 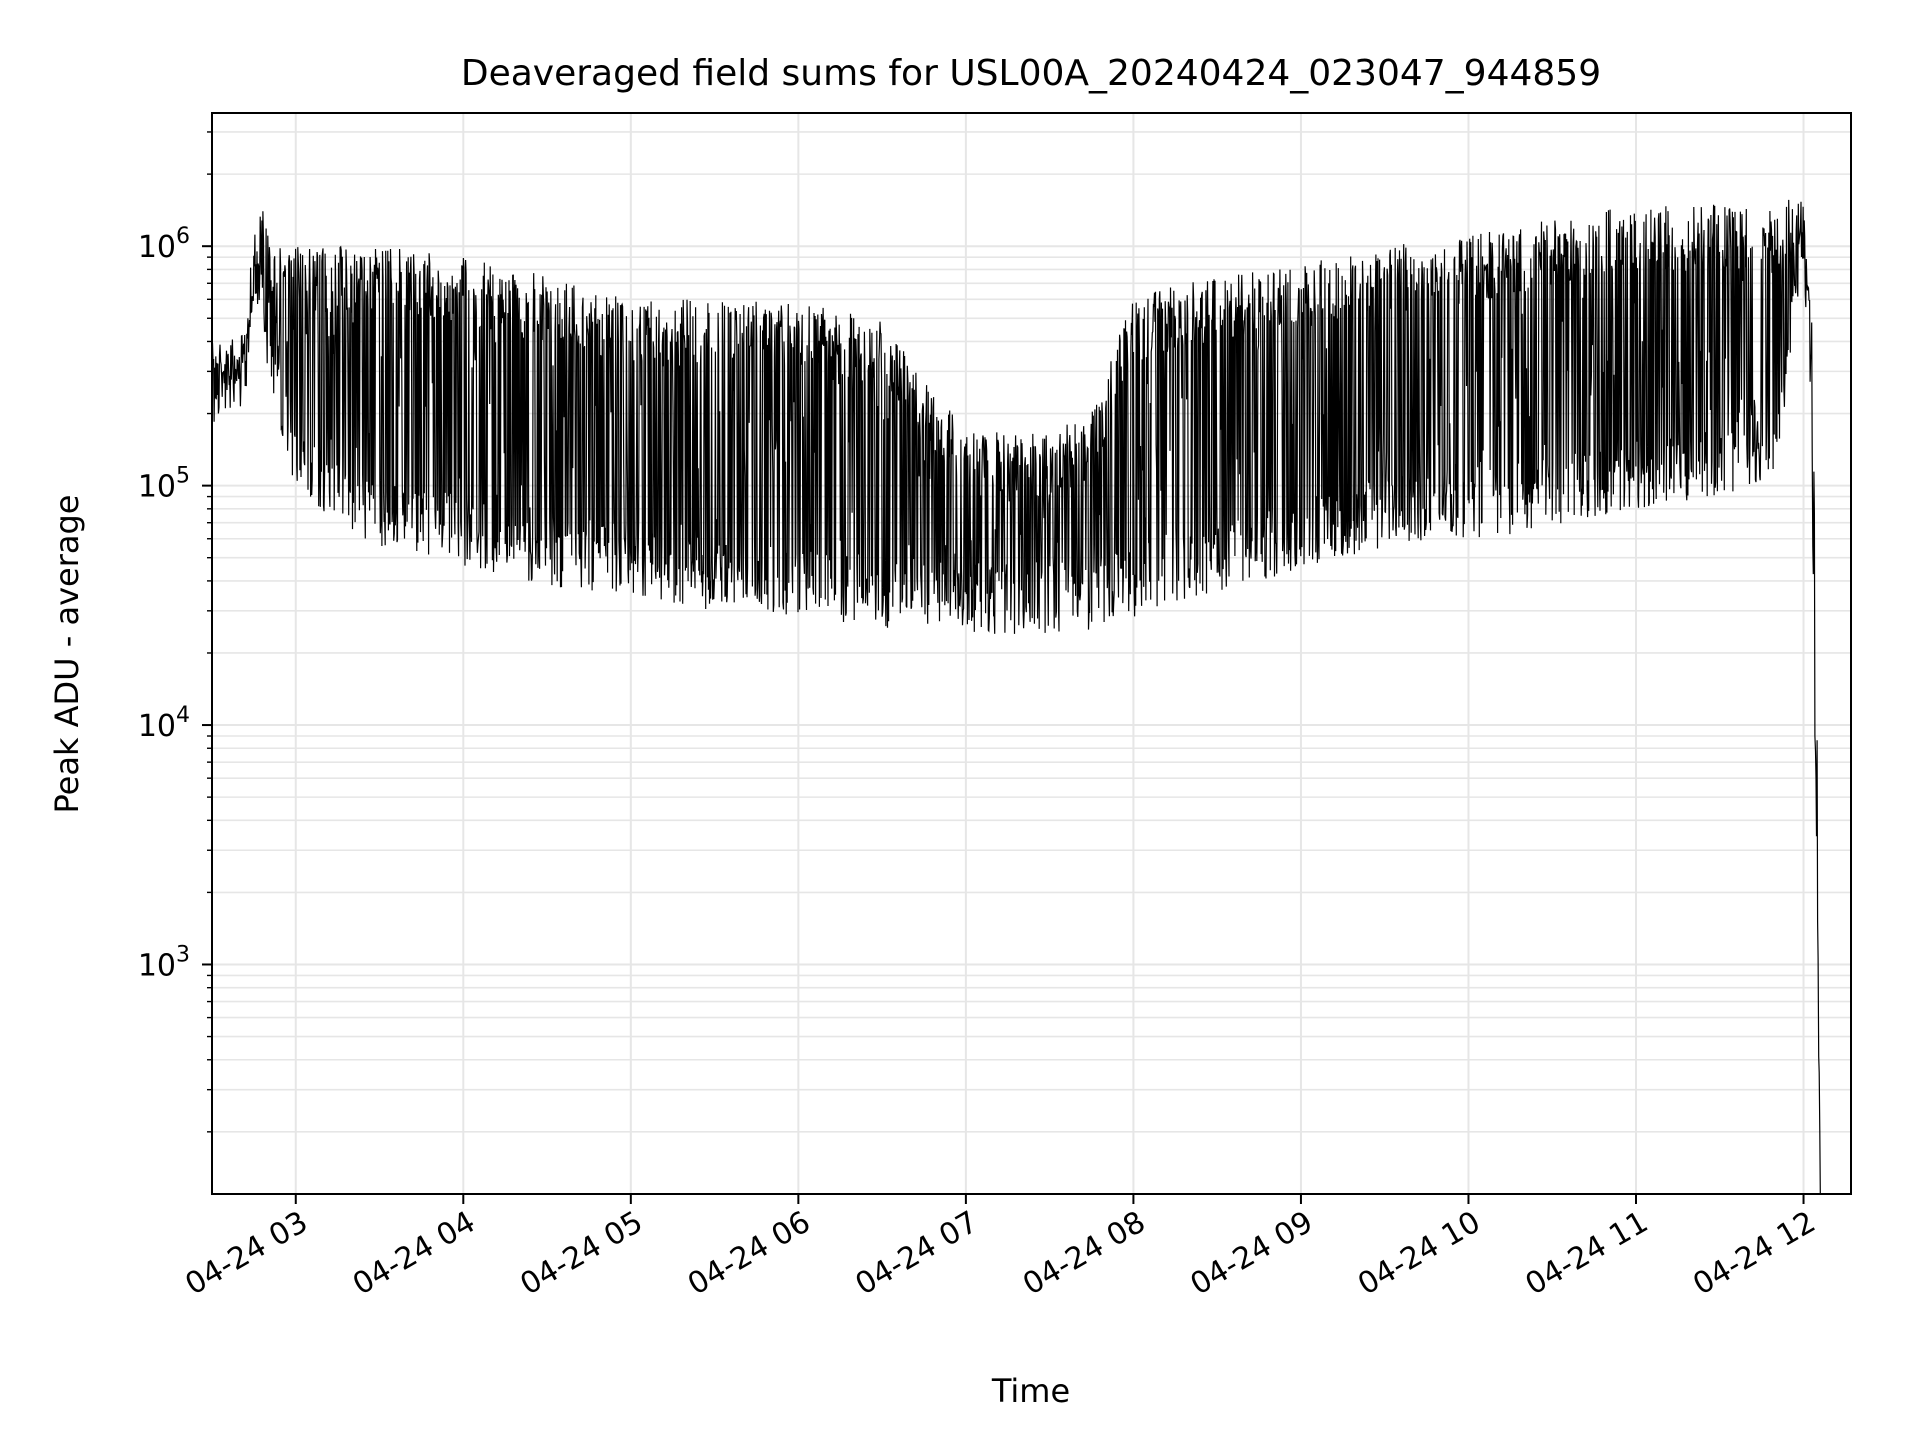 What do you see at coordinates (164, 723) in the screenshot?
I see `y-tick-label: 10⁴` at bounding box center [164, 723].